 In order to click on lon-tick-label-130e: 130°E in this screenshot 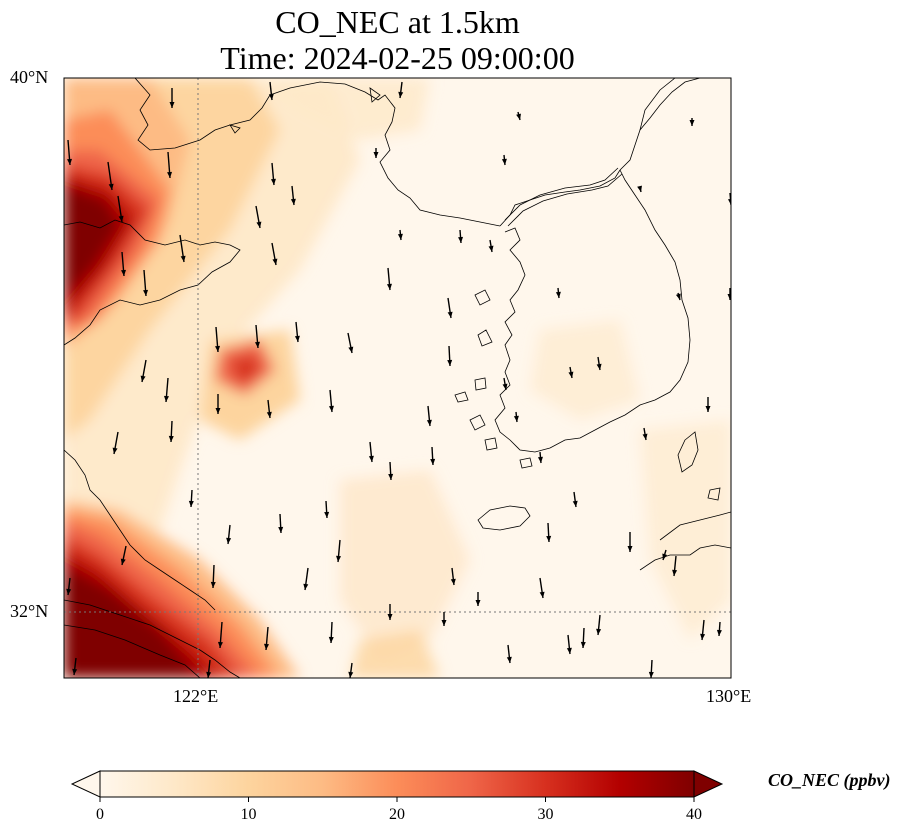, I will do `click(729, 696)`.